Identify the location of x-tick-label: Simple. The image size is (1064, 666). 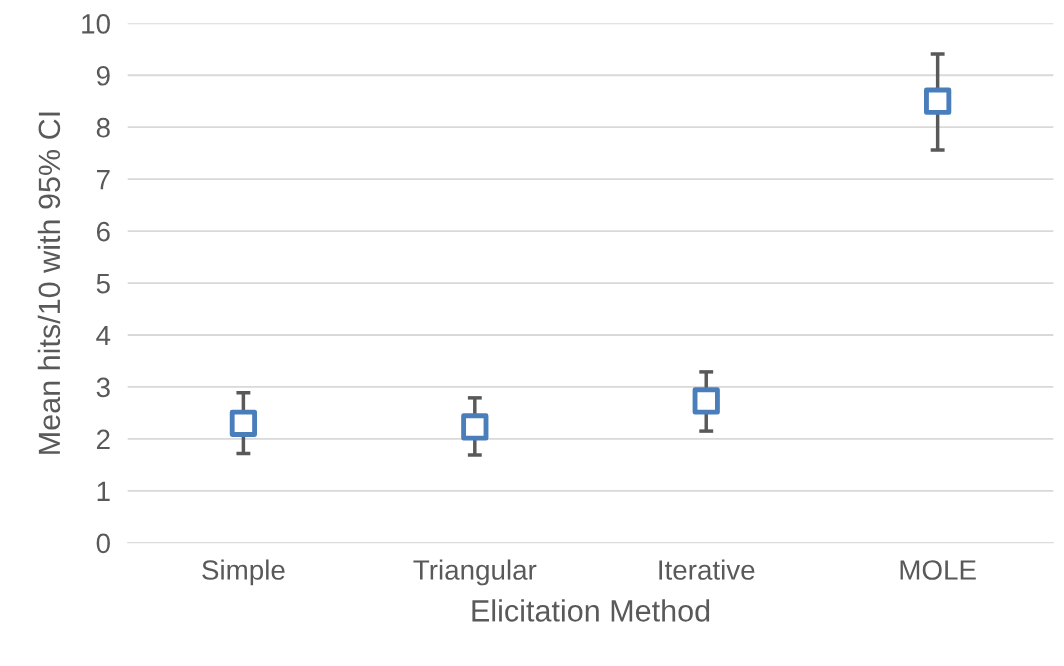
(243, 572).